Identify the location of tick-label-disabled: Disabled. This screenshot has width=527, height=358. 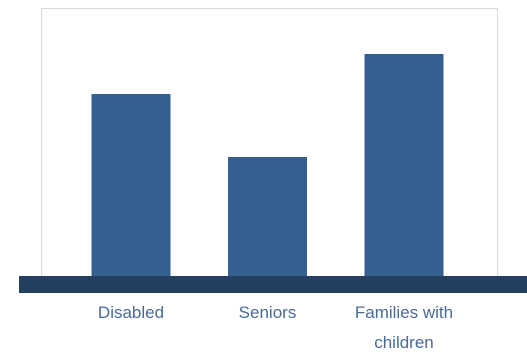
(131, 312).